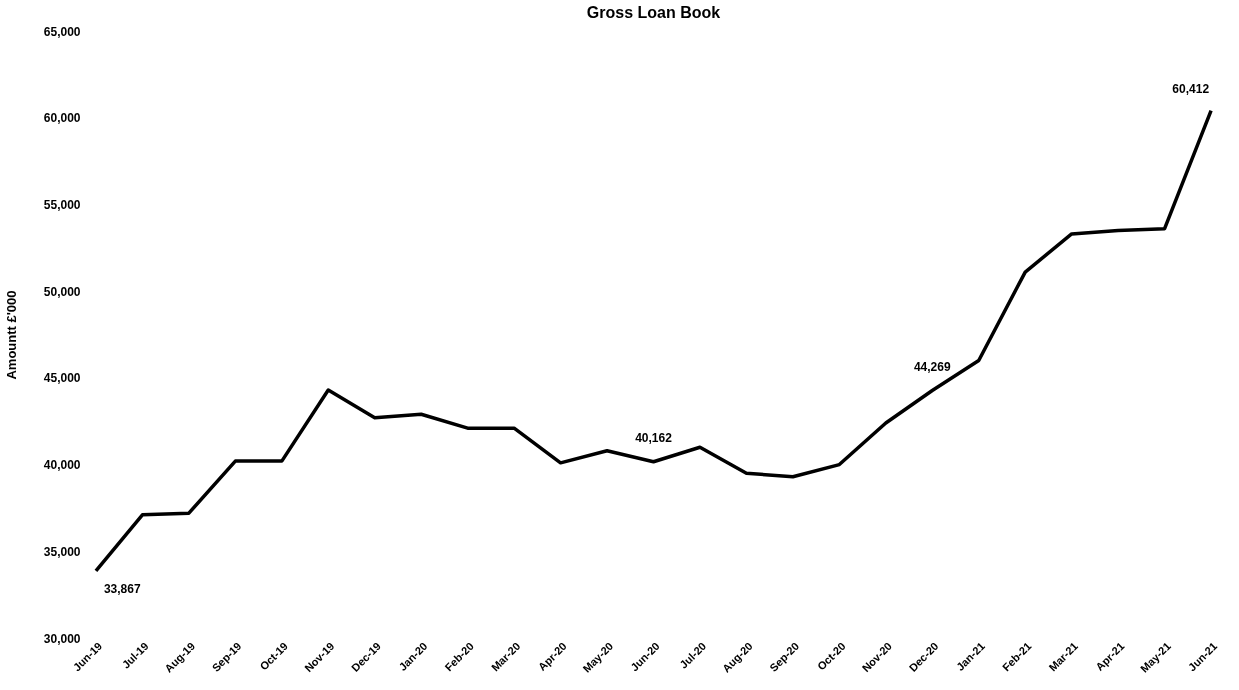 This screenshot has width=1239, height=690. I want to click on y-tick-label: 30,000, so click(62, 638).